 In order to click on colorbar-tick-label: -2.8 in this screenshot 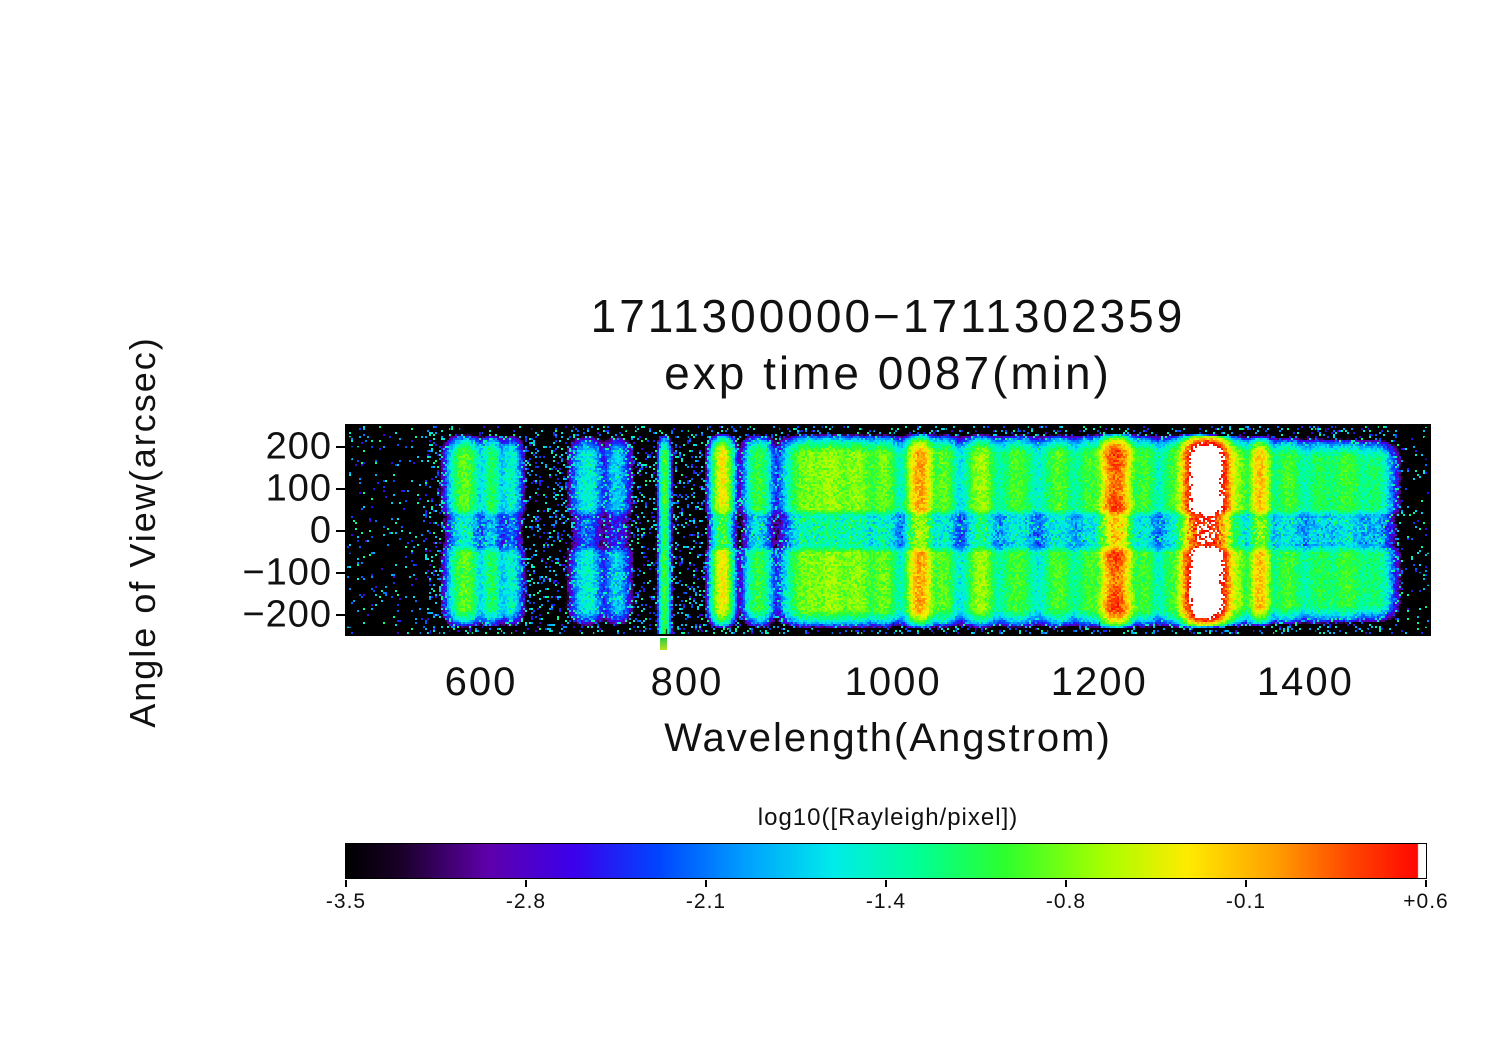, I will do `click(526, 901)`.